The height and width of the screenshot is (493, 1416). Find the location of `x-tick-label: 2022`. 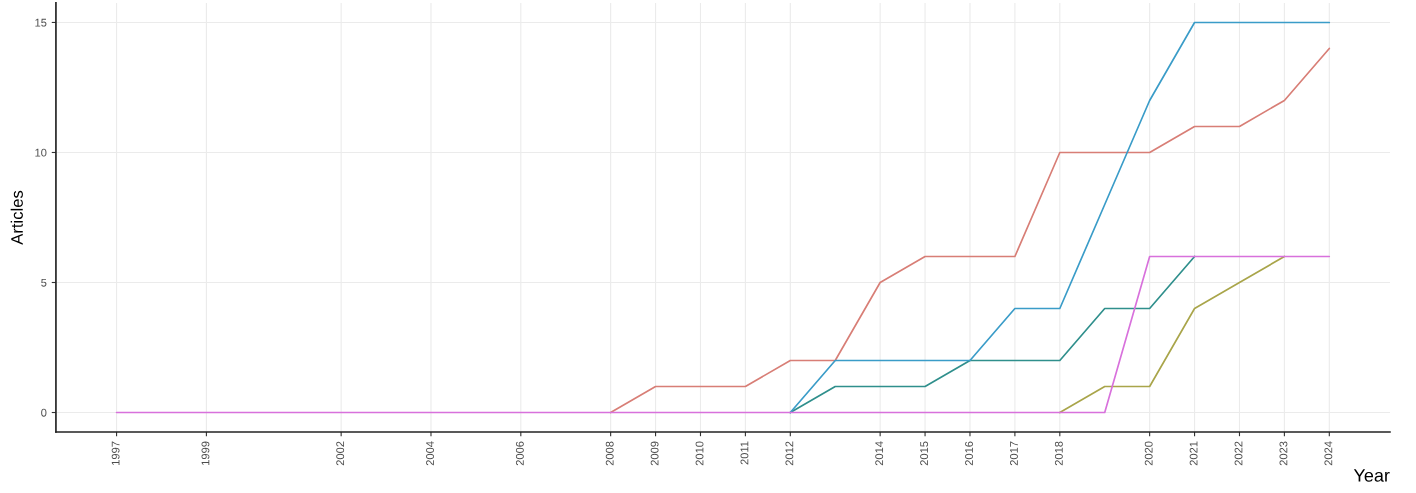

x-tick-label: 2022 is located at coordinates (1238, 453).